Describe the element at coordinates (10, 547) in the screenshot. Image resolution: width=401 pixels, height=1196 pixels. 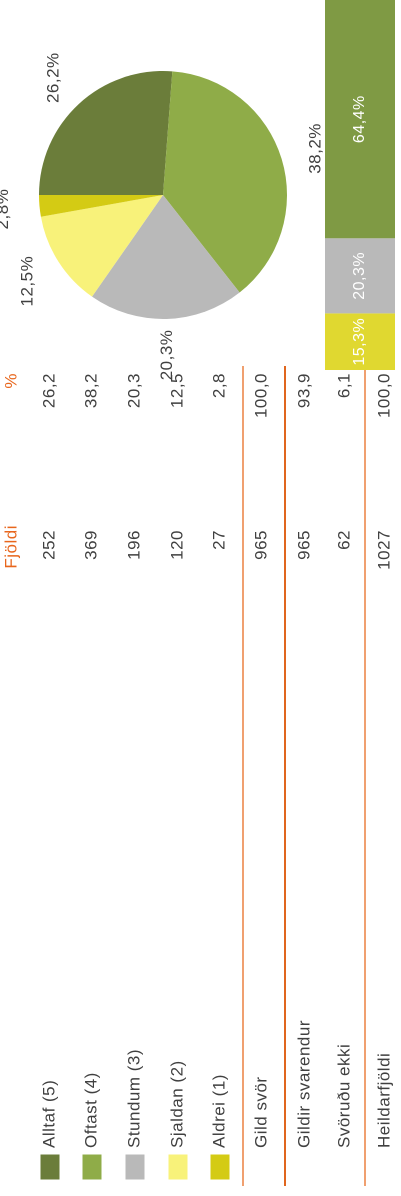
I see `column-header: Fjöldi` at that location.